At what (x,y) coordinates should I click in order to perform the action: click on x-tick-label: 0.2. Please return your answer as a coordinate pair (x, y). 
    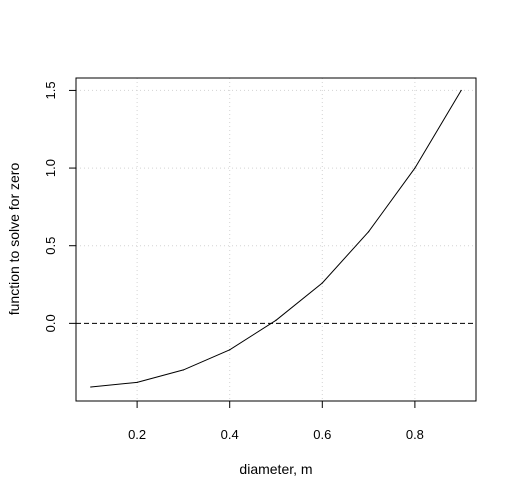
    Looking at the image, I should click on (137, 434).